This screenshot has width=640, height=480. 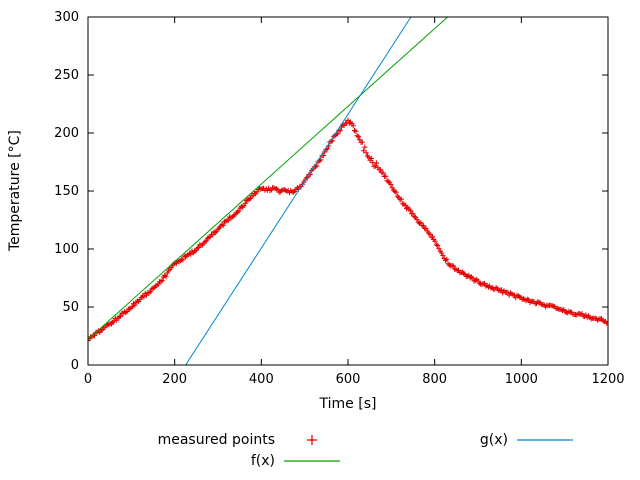 What do you see at coordinates (261, 379) in the screenshot?
I see `x-tick-label: 400` at bounding box center [261, 379].